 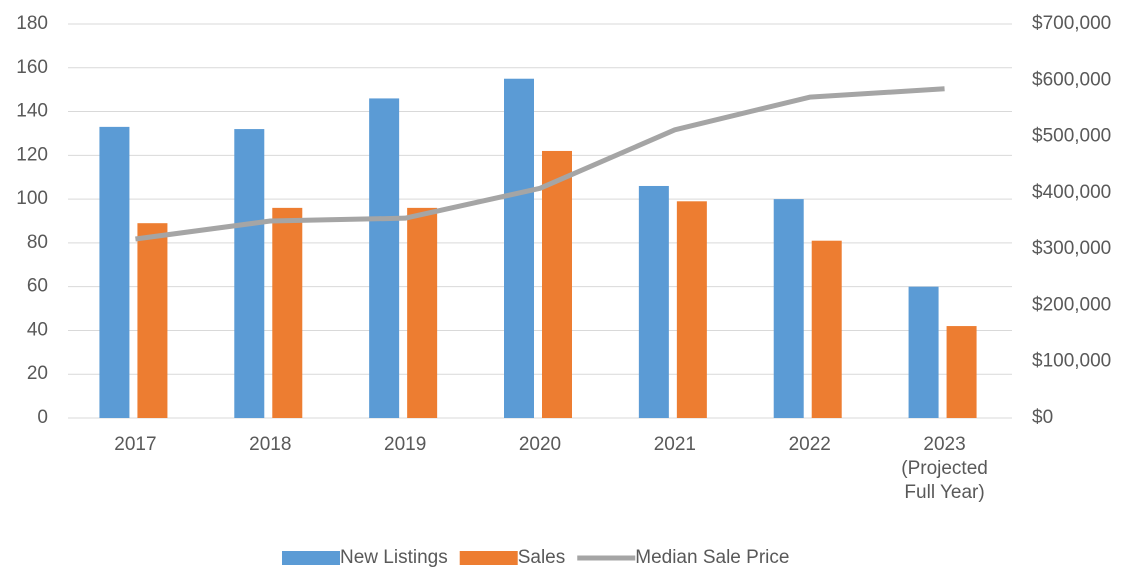 What do you see at coordinates (32, 154) in the screenshot?
I see `y-tick-label: 120` at bounding box center [32, 154].